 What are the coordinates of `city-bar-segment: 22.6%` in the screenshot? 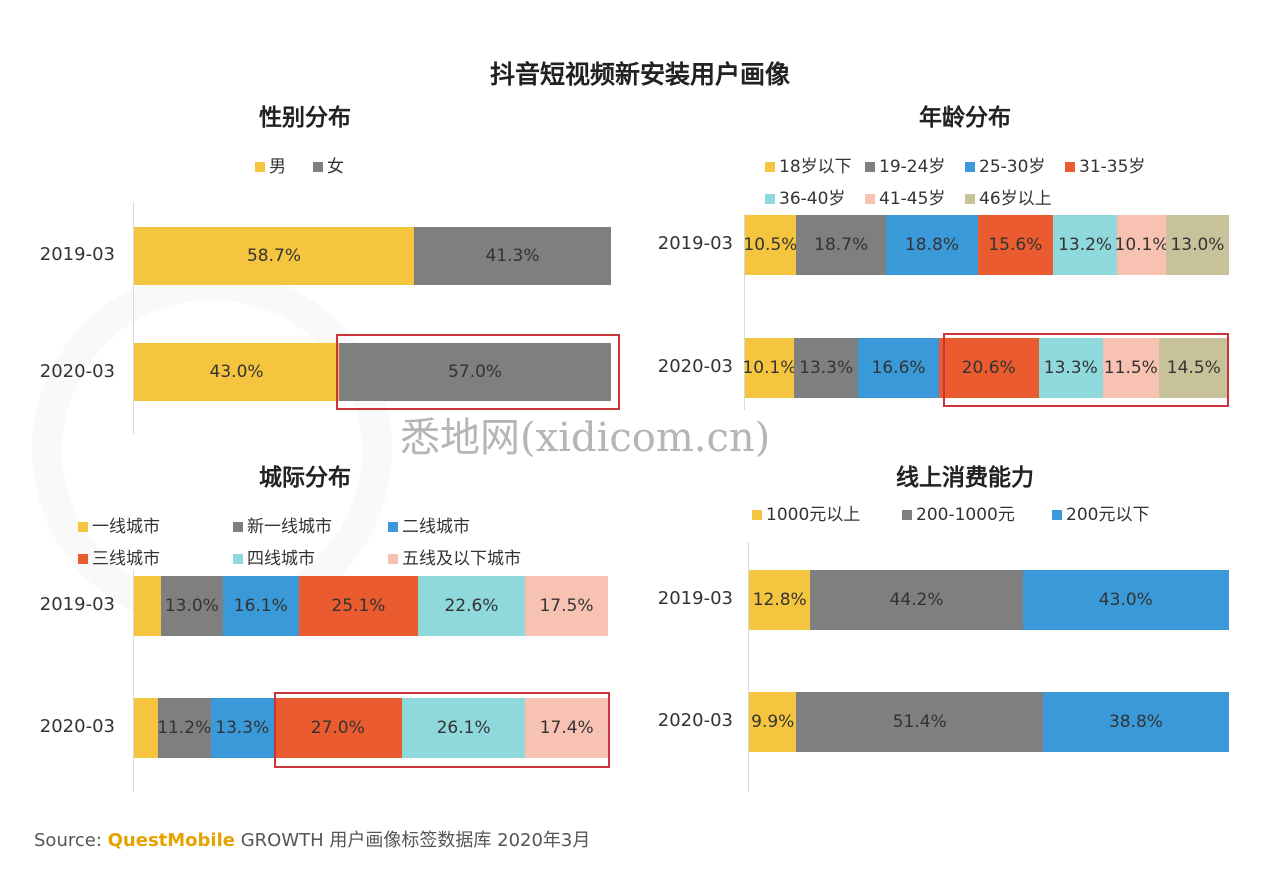 It's located at (471, 606).